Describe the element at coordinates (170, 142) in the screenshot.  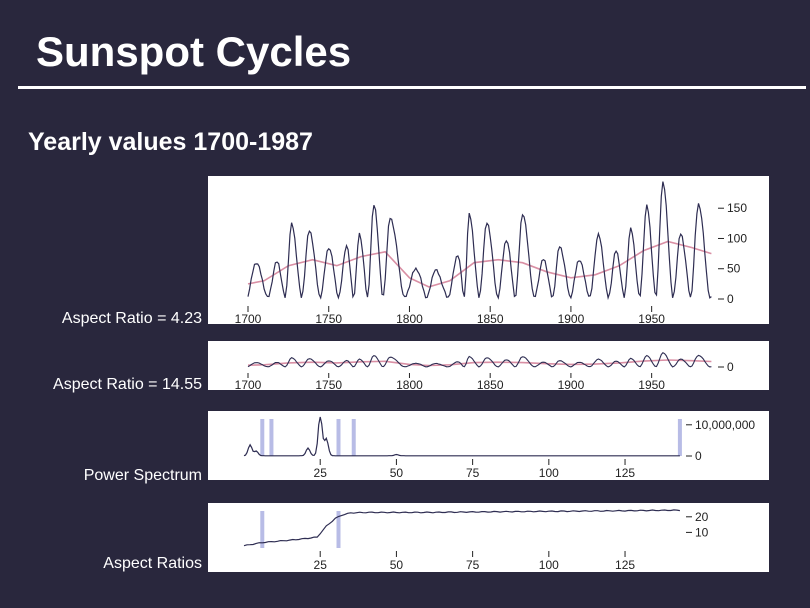
I see `slide-subtitle: Yearly values 1700-1987` at that location.